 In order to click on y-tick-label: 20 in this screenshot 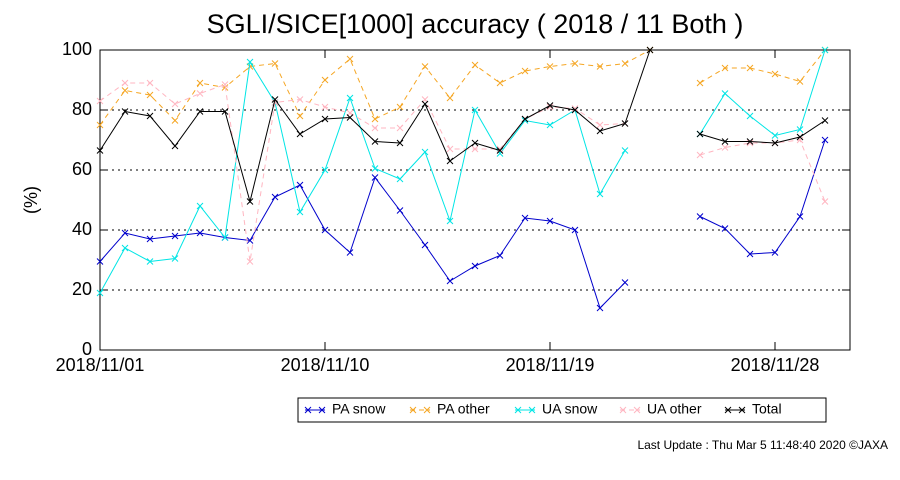, I will do `click(82, 289)`.